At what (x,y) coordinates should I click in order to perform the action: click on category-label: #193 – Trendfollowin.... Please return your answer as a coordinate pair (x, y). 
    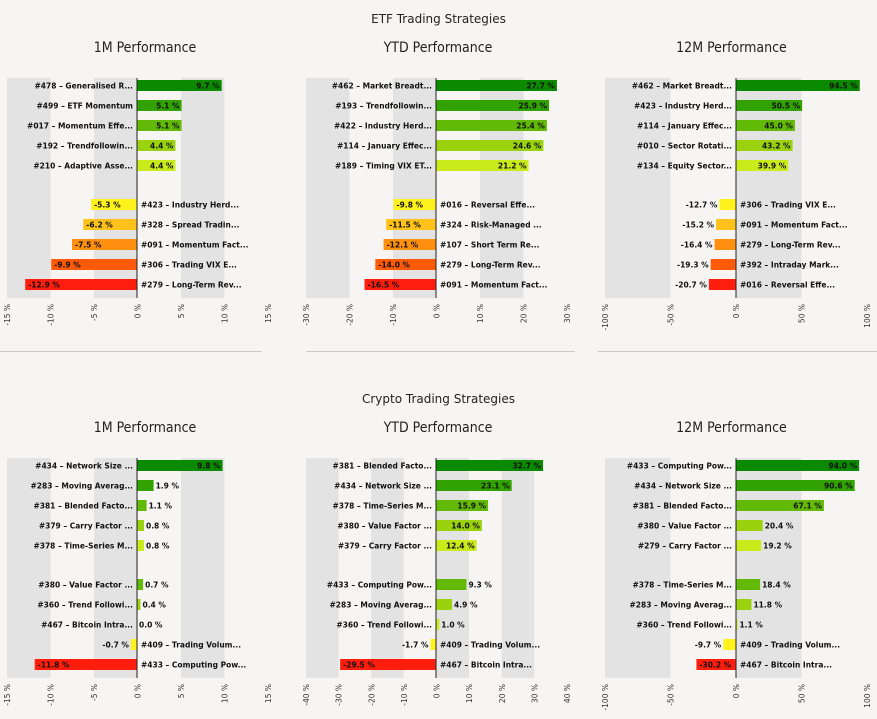
    Looking at the image, I should click on (383, 106).